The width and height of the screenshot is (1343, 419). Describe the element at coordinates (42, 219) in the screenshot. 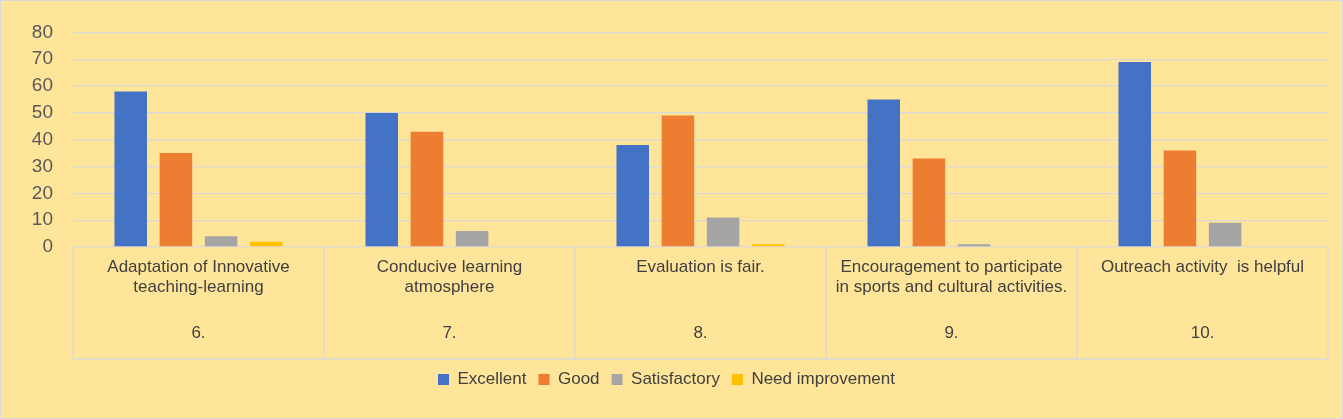

I see `y-tick-label: 10` at that location.